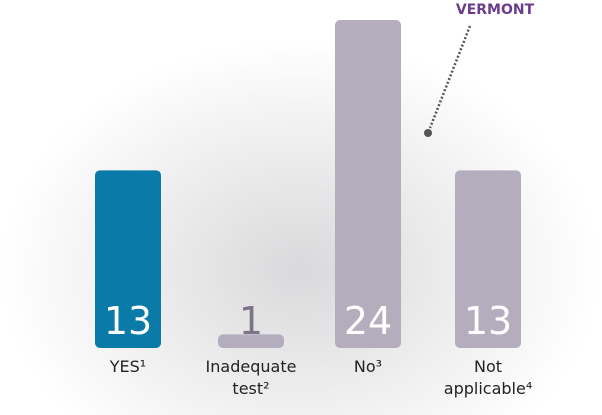 This screenshot has width=602, height=415. Describe the element at coordinates (251, 321) in the screenshot. I see `value-label: 1` at that location.